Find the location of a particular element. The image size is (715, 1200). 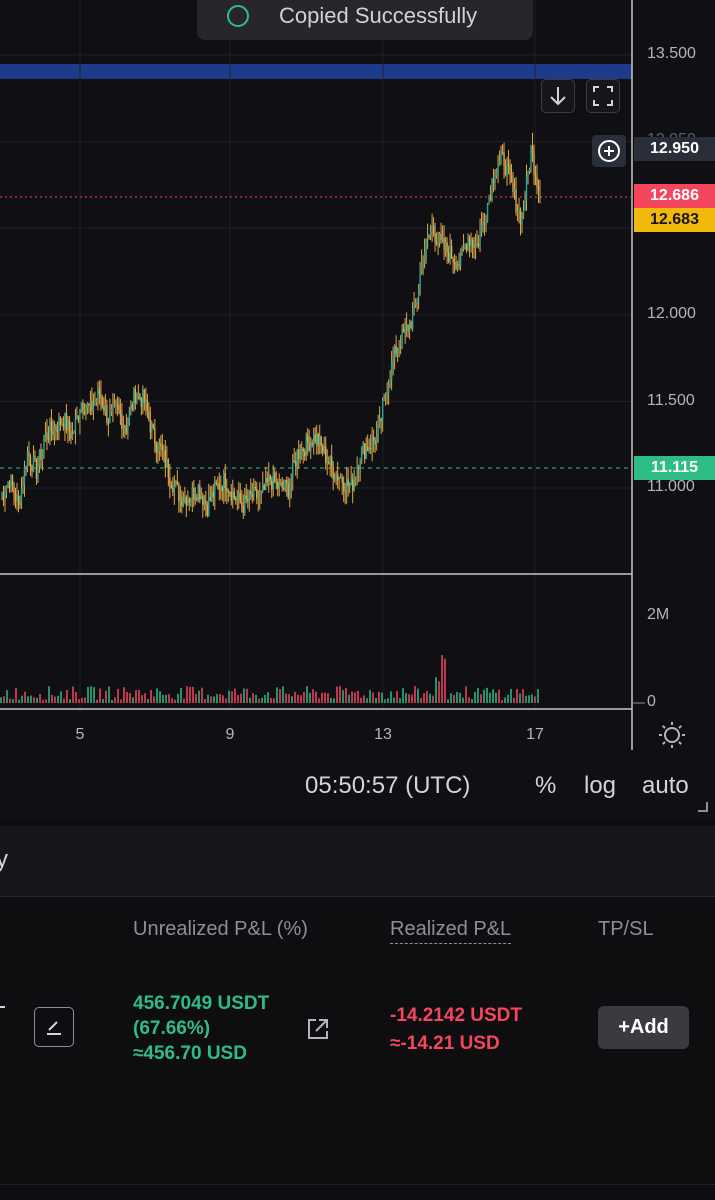

add-tpsl-button: +Add is located at coordinates (643, 1027).